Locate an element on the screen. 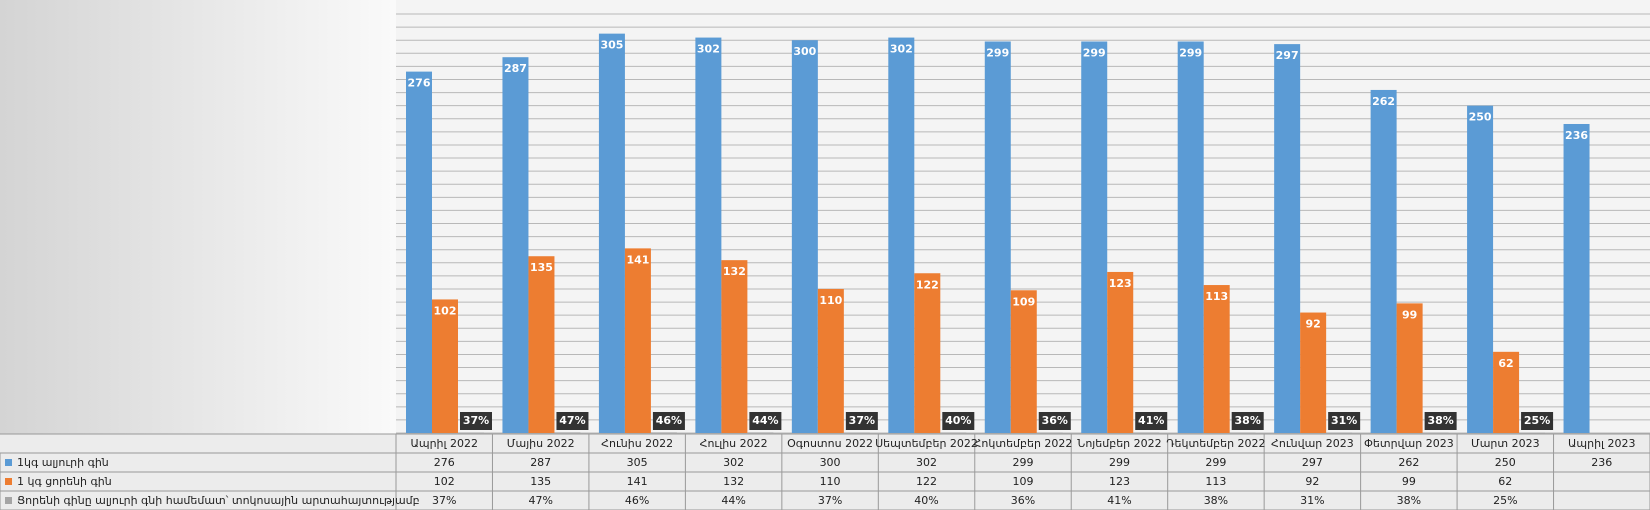  table-cell: 276 is located at coordinates (444, 462).